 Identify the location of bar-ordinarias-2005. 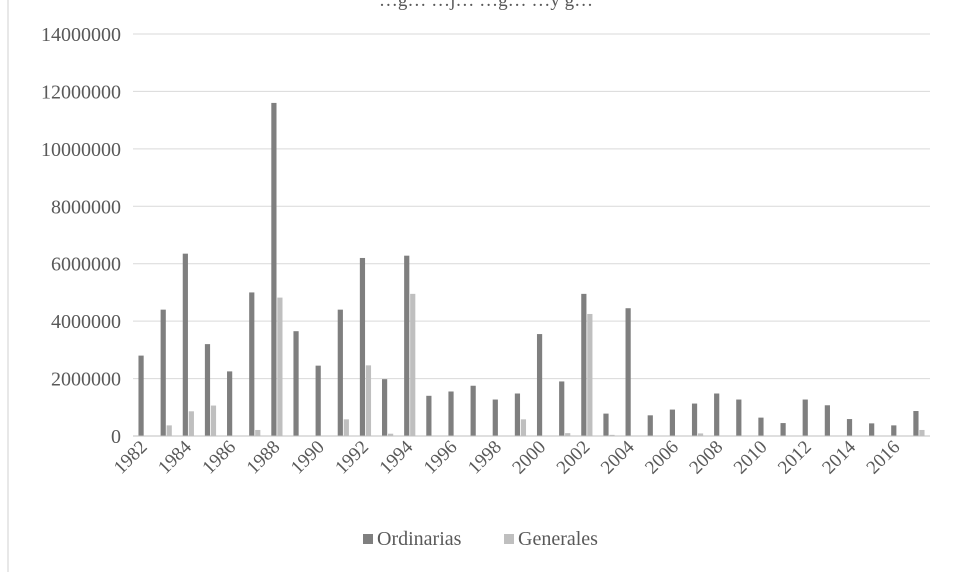
(650, 425).